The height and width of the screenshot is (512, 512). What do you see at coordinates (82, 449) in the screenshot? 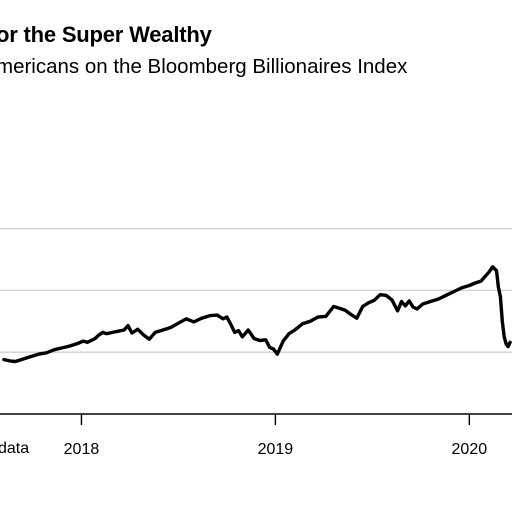
I see `x-tick-label-2018: 2018` at bounding box center [82, 449].